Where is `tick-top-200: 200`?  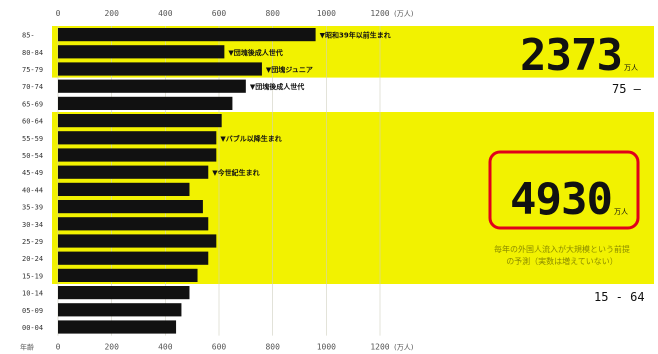
tick-top-200: 200 is located at coordinates (111, 13).